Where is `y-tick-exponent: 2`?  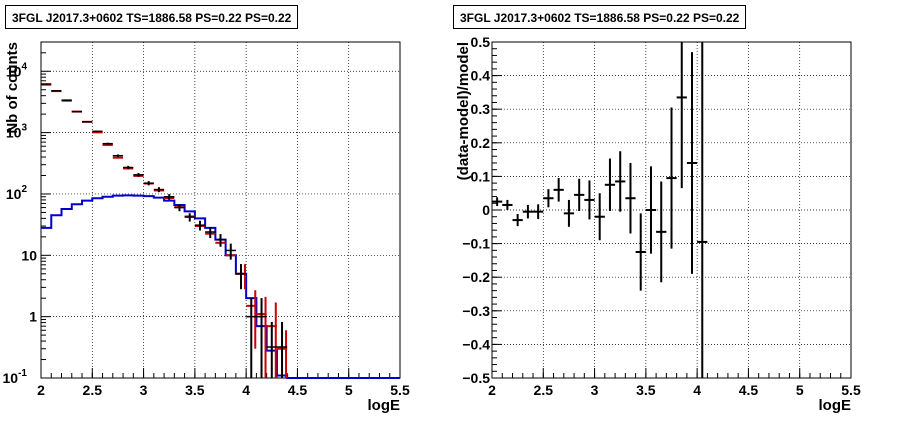 y-tick-exponent: 2 is located at coordinates (24, 189).